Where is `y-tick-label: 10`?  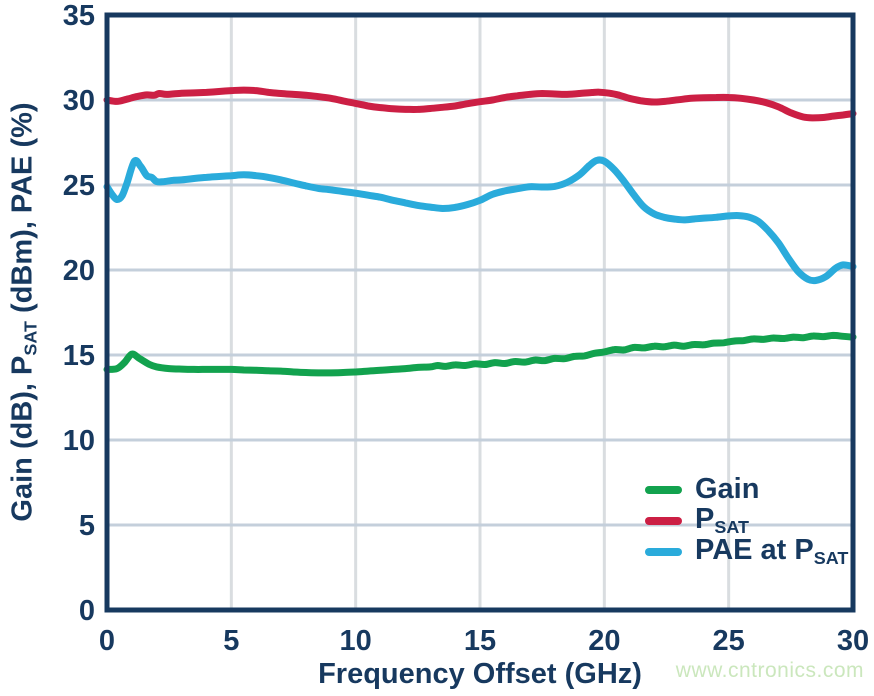
y-tick-label: 10 is located at coordinates (79, 441).